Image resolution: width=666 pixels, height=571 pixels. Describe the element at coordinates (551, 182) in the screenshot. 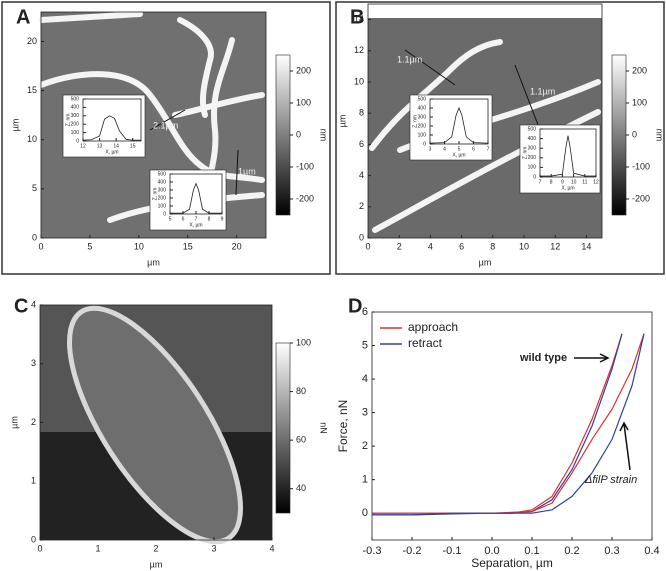

I see `x-tick-label: 8` at that location.